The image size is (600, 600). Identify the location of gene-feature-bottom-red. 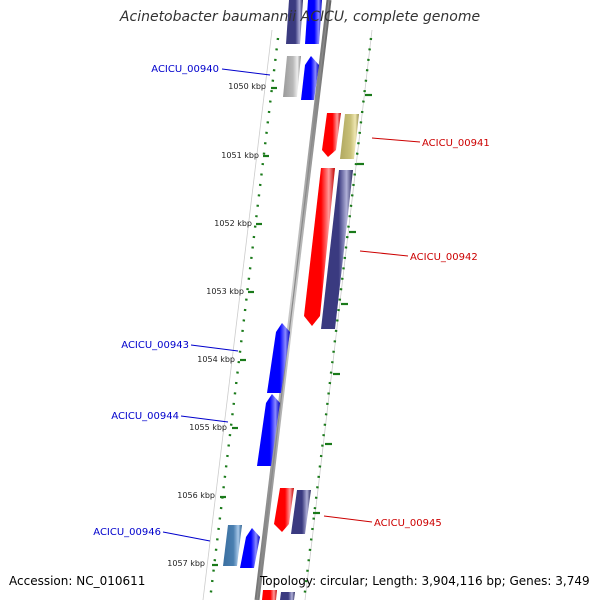
(269, 595).